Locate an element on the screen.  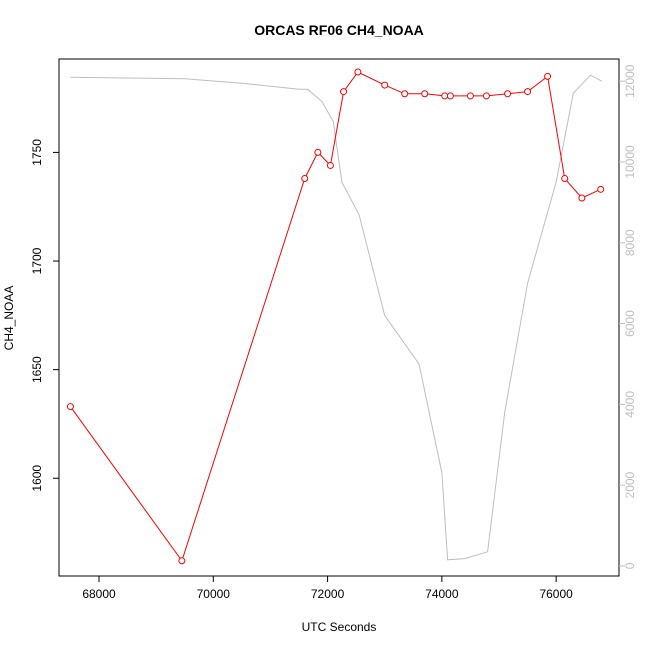
y-tick-label: 1750 is located at coordinates (37, 152).